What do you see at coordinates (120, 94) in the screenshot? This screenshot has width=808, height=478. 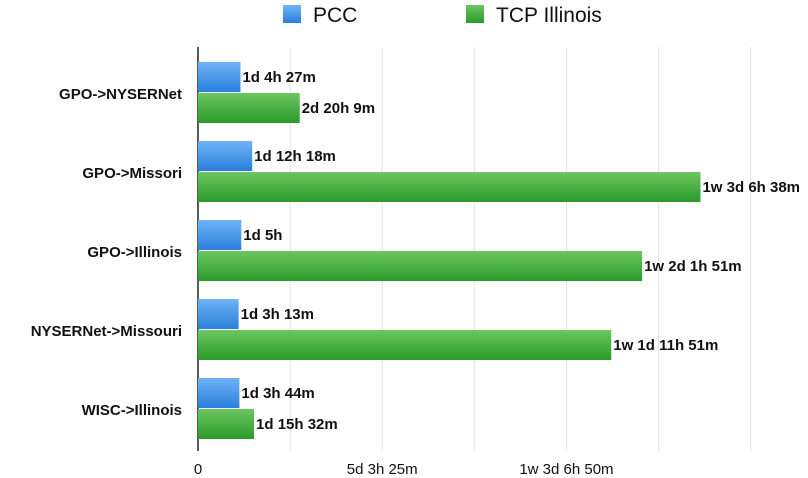 I see `category-label-0: GPO->NYSERNet` at bounding box center [120, 94].